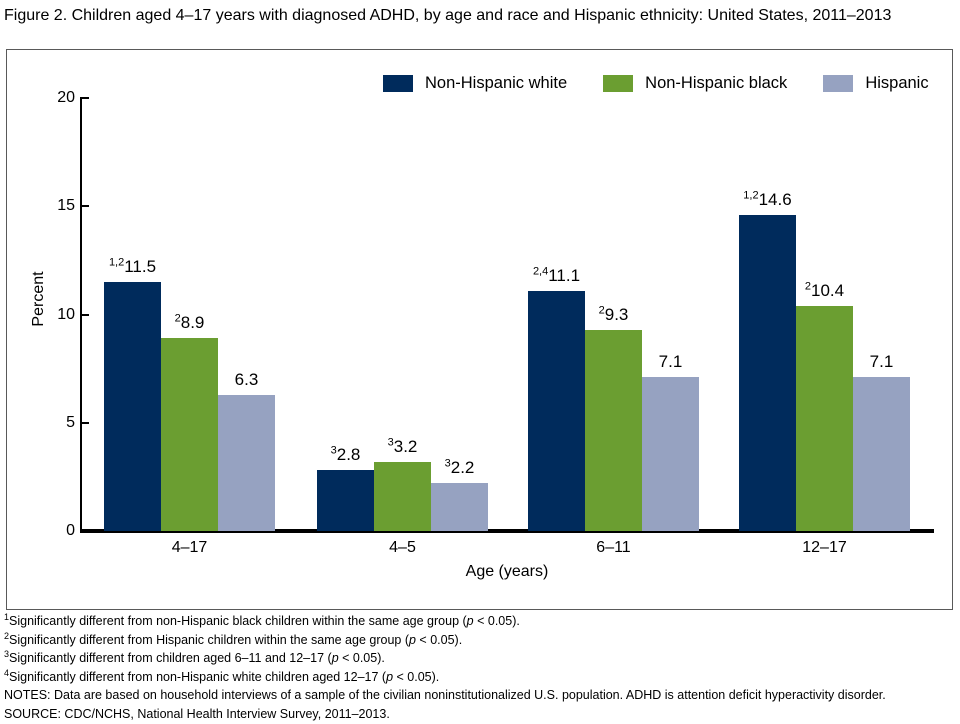 The image size is (960, 724). I want to click on y-axis-title: Percent, so click(38, 299).